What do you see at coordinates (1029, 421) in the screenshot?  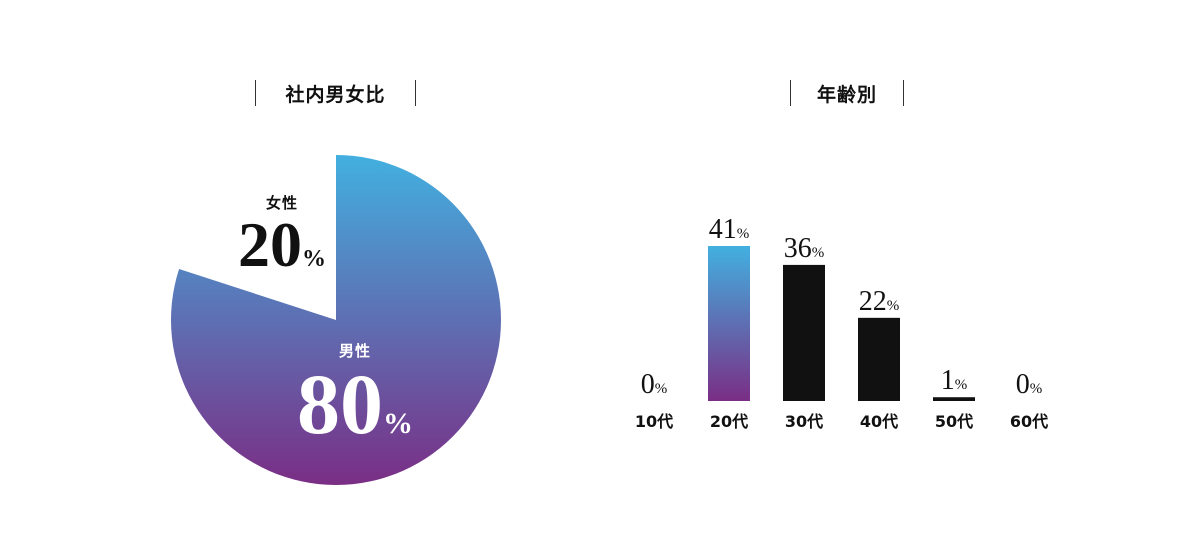 I see `bar-category-label-60代: 60代` at bounding box center [1029, 421].